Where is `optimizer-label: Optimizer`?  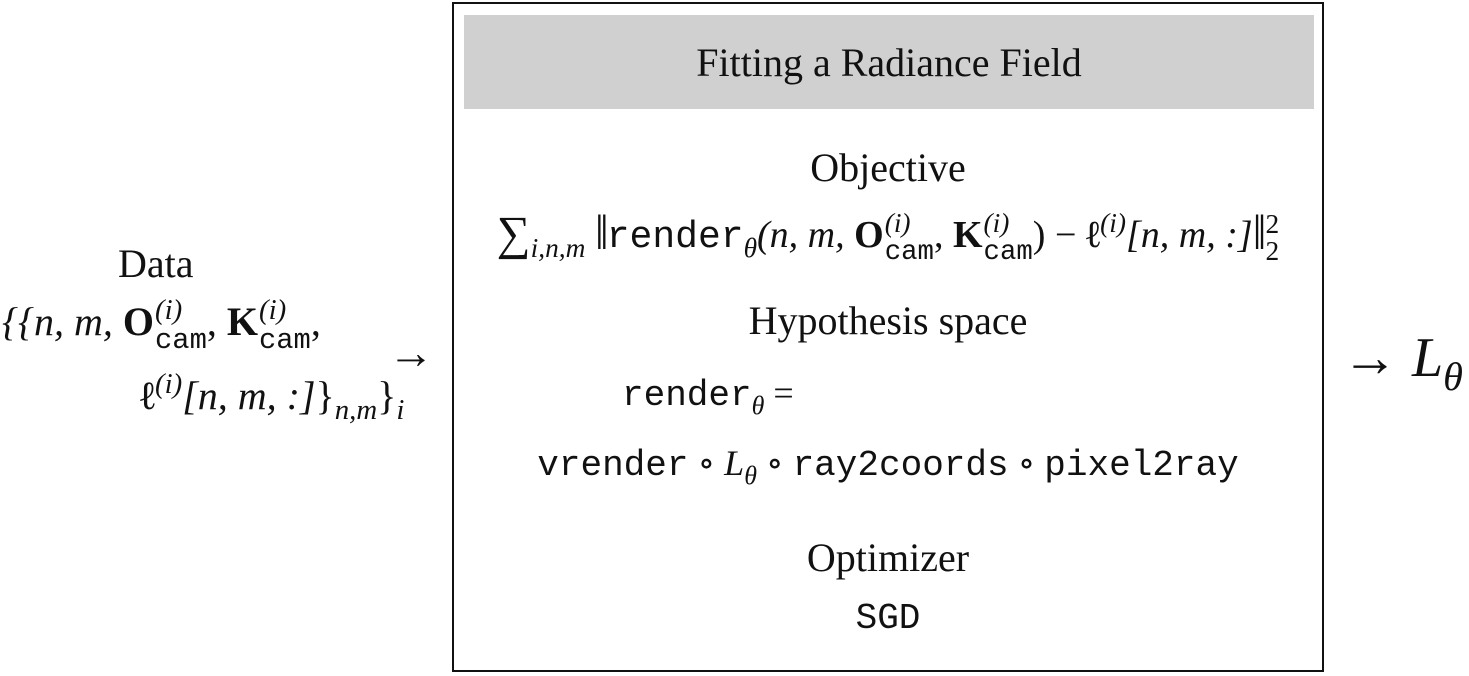
optimizer-label: Optimizer is located at coordinates (888, 557).